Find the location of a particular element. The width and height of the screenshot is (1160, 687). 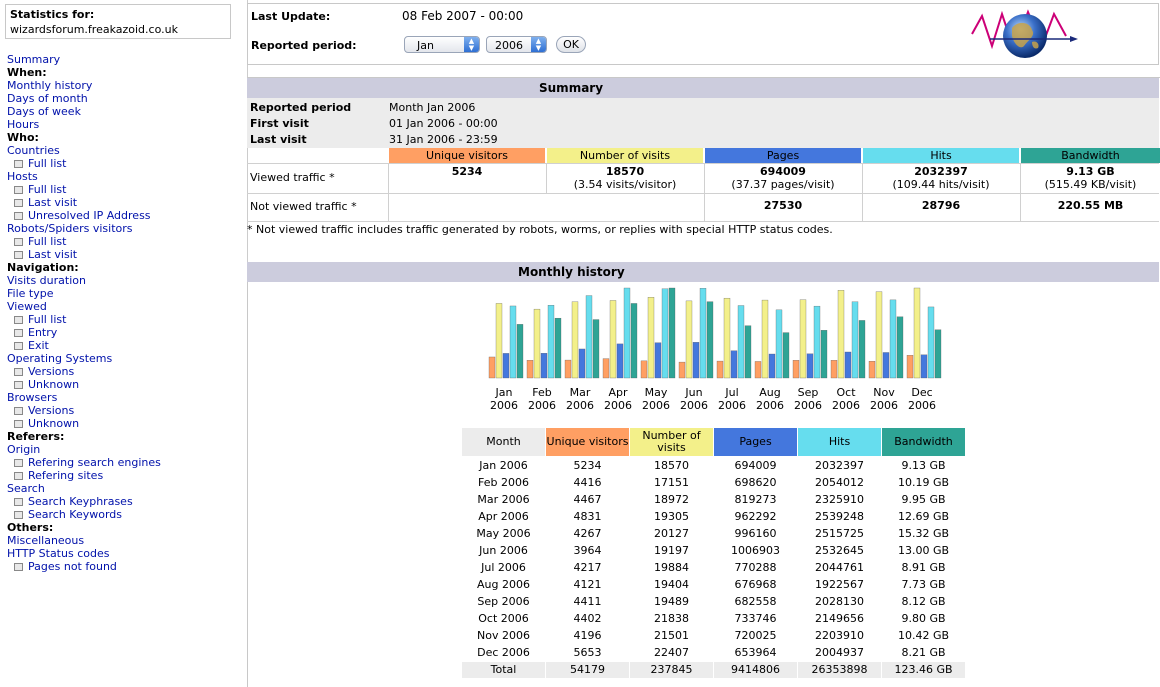

table-cell-bandwidth: 10.19 GB is located at coordinates (923, 482).